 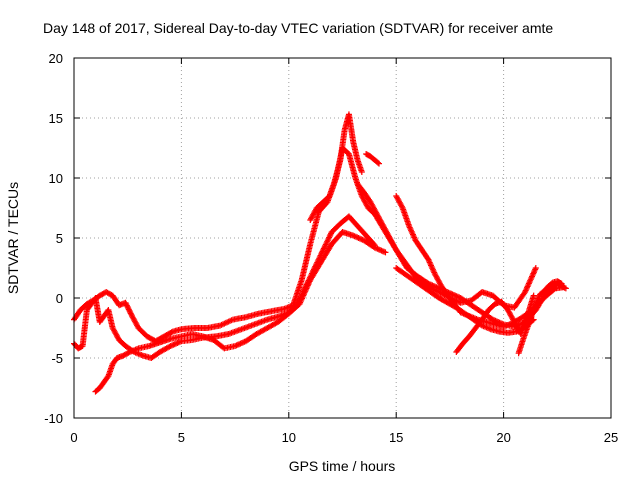 I want to click on y-tick-label: -10, so click(x=53, y=418).